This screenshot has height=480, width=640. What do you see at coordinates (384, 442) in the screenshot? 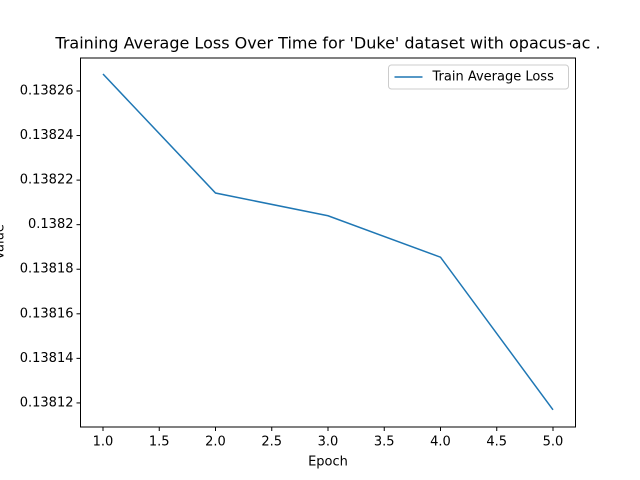
I see `x-tick-label: 3.5` at bounding box center [384, 442].